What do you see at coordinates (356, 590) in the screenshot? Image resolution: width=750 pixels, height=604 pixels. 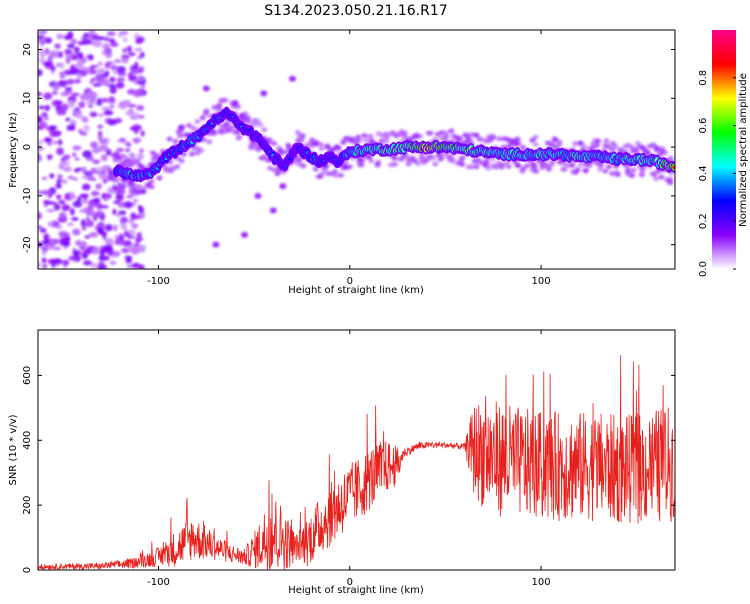 I see `bottom-x-axis-label: Height of straight line (km)` at bounding box center [356, 590].